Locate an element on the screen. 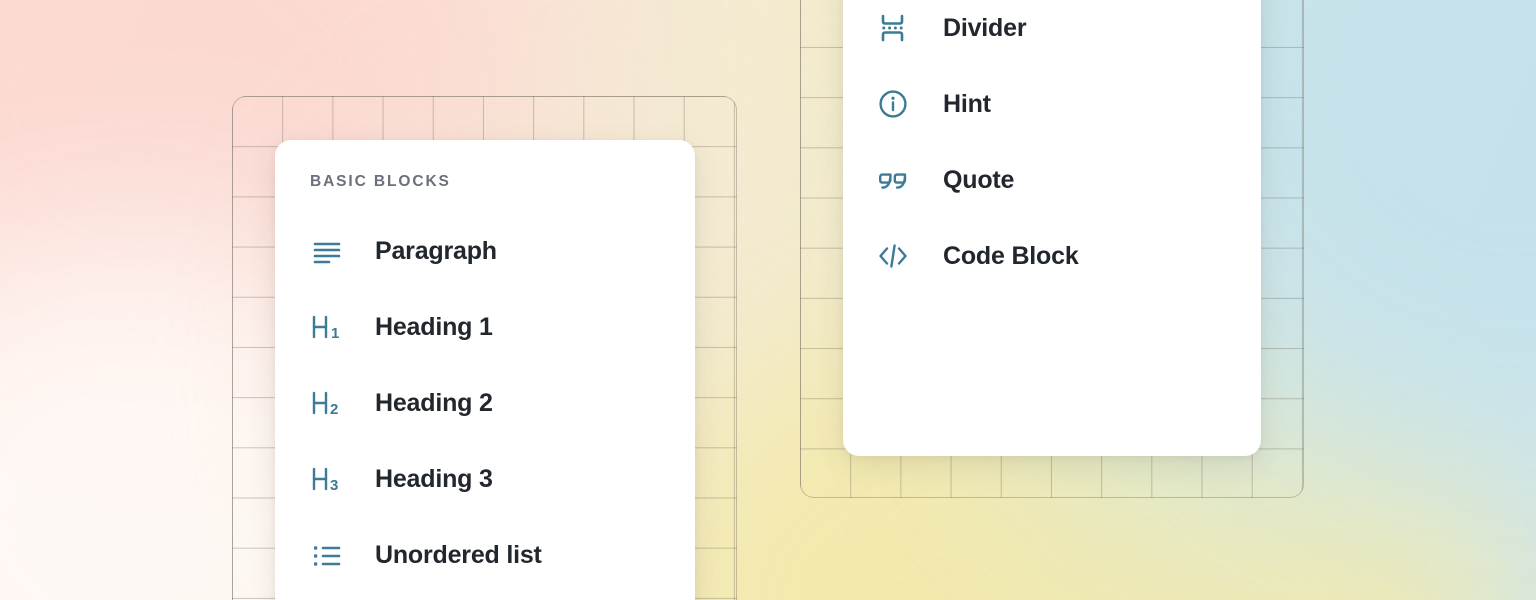 This screenshot has height=600, width=1536. menu-item-heading-1: 1 Heading 1 is located at coordinates (485, 328).